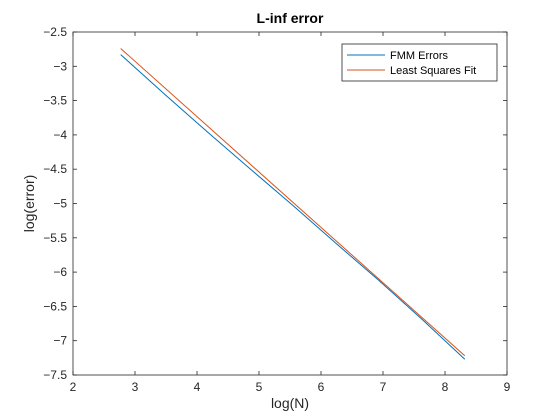 The height and width of the screenshot is (420, 560). I want to click on x-tick-label: 9, so click(507, 387).